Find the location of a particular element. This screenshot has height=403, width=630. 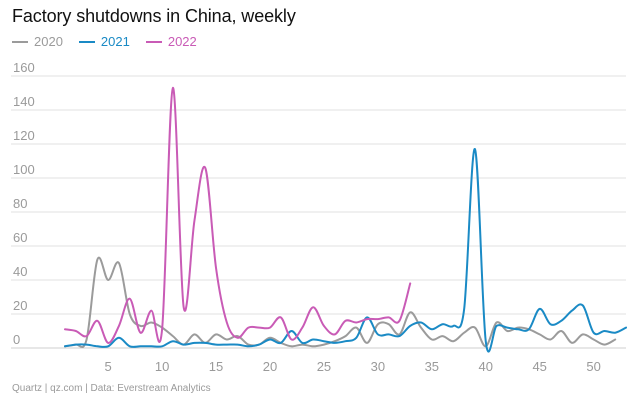

x-tick-label: 40 is located at coordinates (486, 366).